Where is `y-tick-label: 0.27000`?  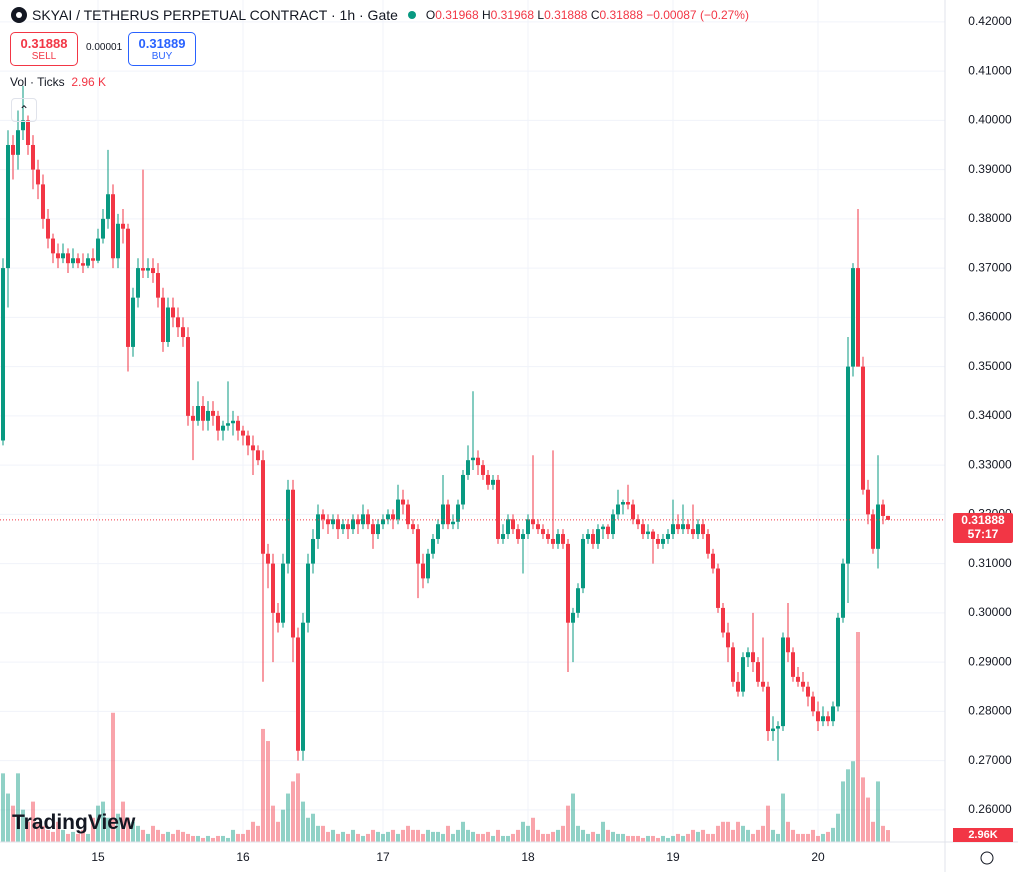
y-tick-label: 0.27000 is located at coordinates (990, 760).